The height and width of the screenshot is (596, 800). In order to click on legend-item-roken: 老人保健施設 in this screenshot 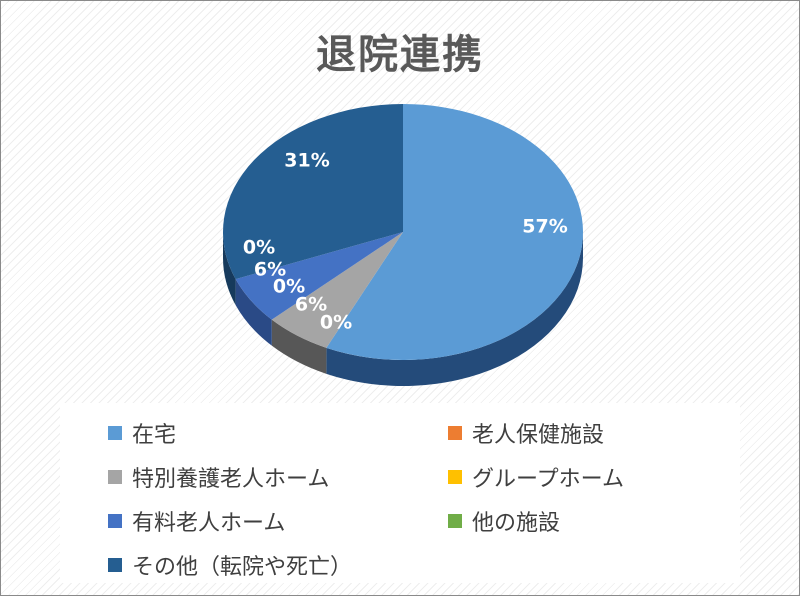, I will do `click(526, 433)`.